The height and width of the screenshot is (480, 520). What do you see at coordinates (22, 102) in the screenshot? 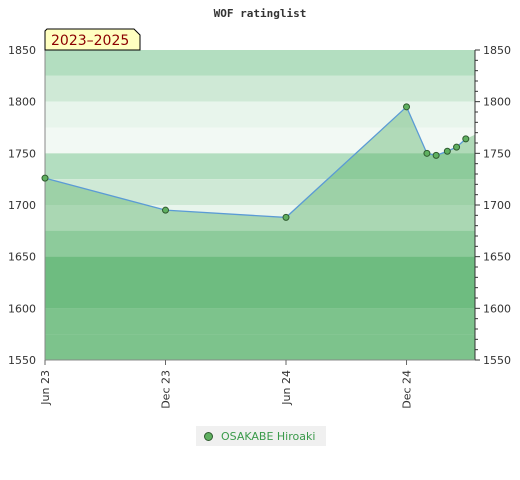
I see `y-tick-label-left: 1800` at bounding box center [22, 102].